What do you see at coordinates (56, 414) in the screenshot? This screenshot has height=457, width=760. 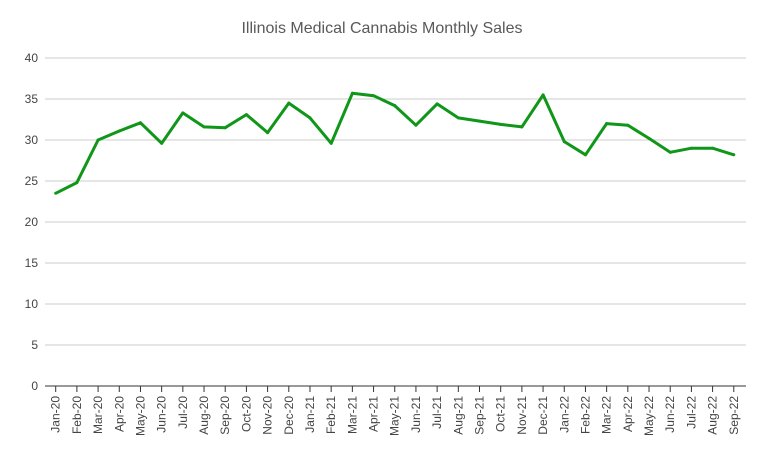 I see `x-tick-label: Jan-20` at bounding box center [56, 414].